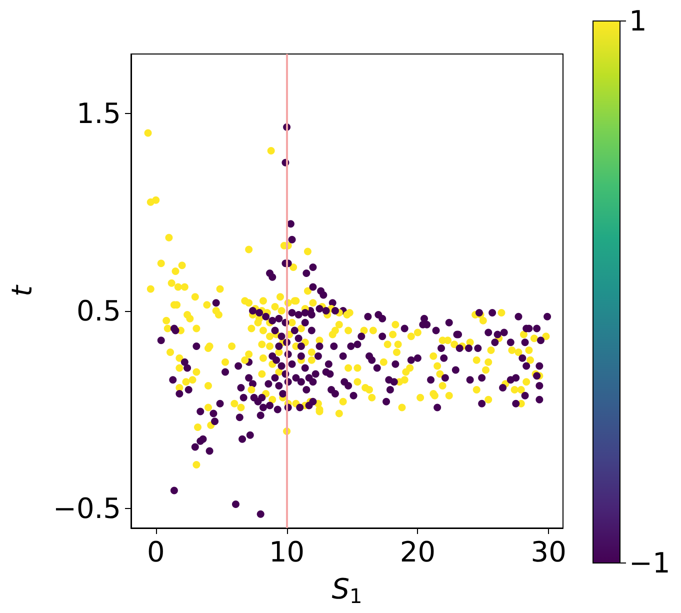 This screenshot has height=613, width=681. Describe the element at coordinates (98, 311) in the screenshot. I see `y-tick-label: 0.5` at that location.